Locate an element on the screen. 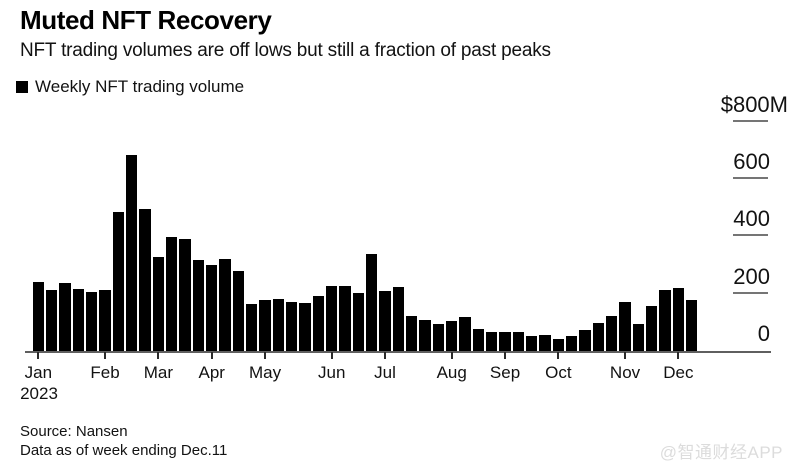 This screenshot has height=465, width=792. month-label-may: May is located at coordinates (265, 372).